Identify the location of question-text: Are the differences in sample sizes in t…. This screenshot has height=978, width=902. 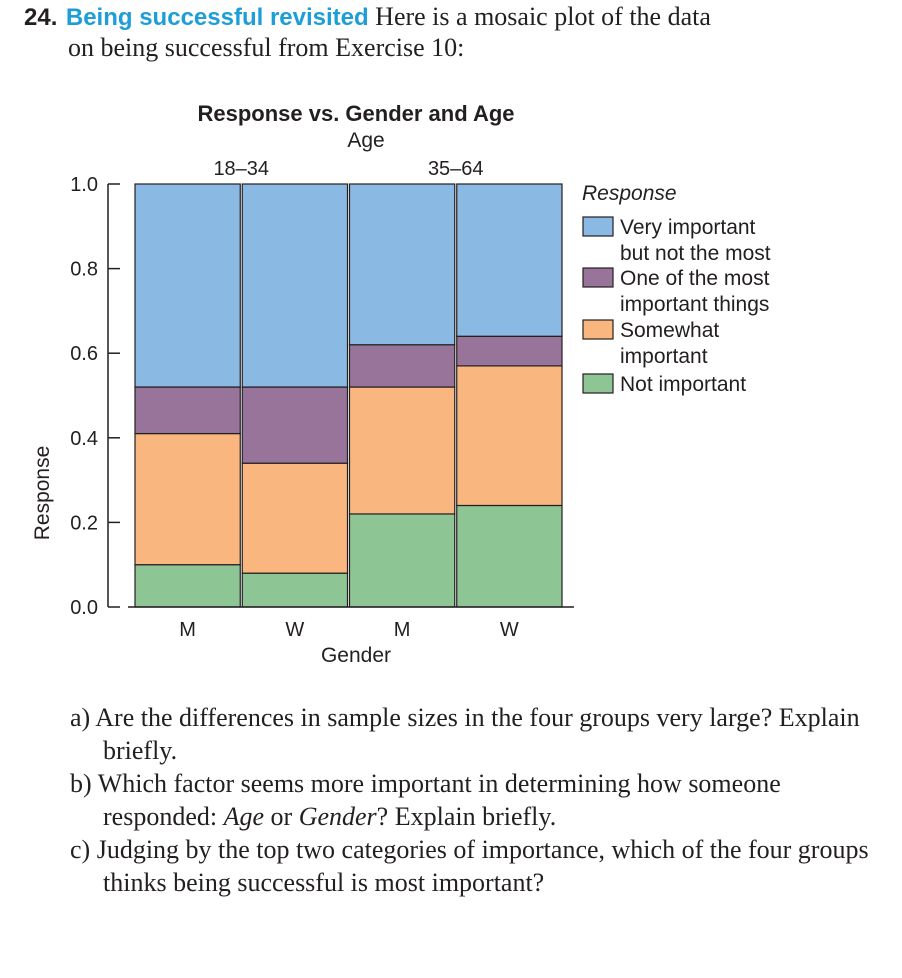
(475, 734).